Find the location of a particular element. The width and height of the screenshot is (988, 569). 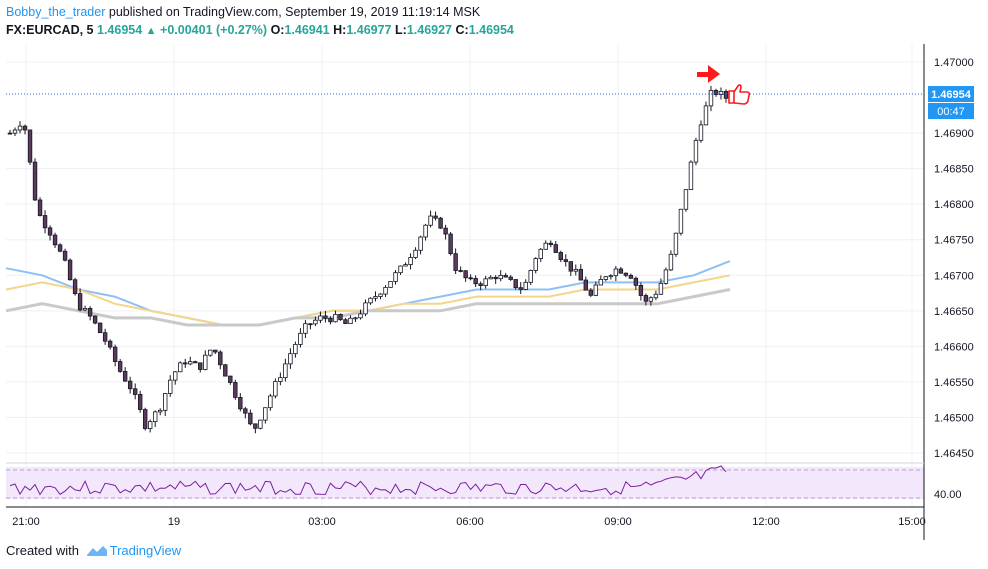

close-value: 1.46954 is located at coordinates (491, 30).